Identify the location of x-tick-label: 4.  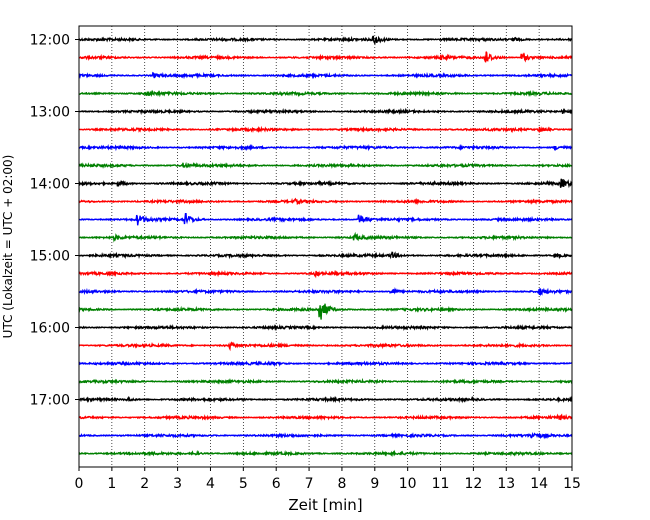
(210, 484).